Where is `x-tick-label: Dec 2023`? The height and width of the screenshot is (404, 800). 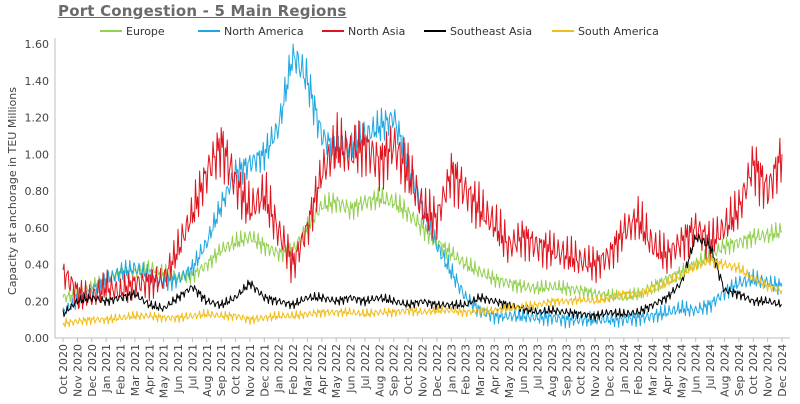
x-tick-label: Dec 2023 is located at coordinates (609, 370).